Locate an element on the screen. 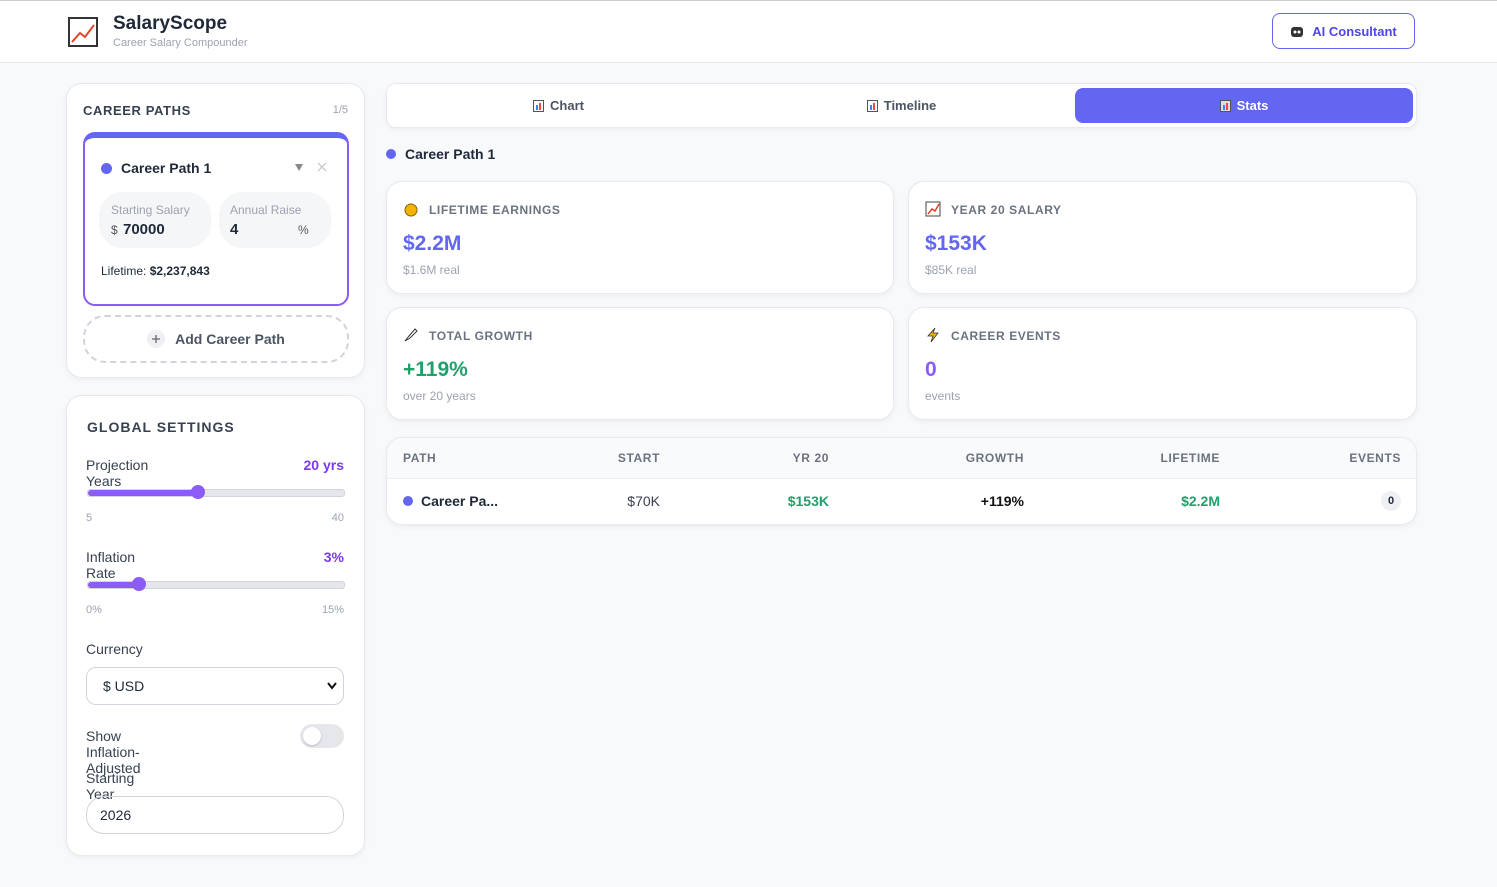 The image size is (1497, 887). slider-max: 40 is located at coordinates (337, 518).